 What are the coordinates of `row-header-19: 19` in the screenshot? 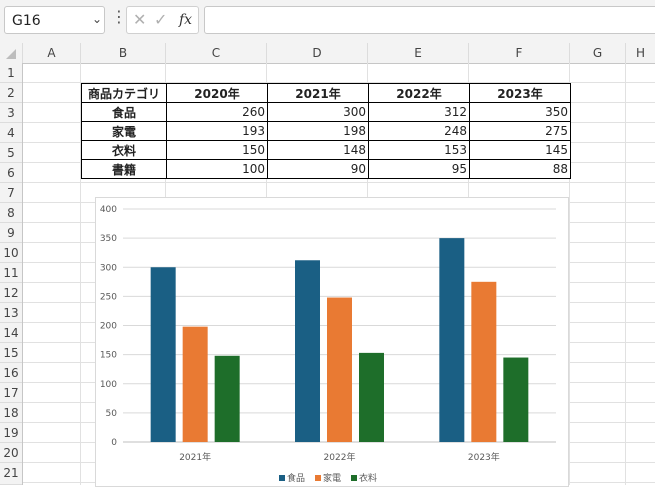 It's located at (11, 433).